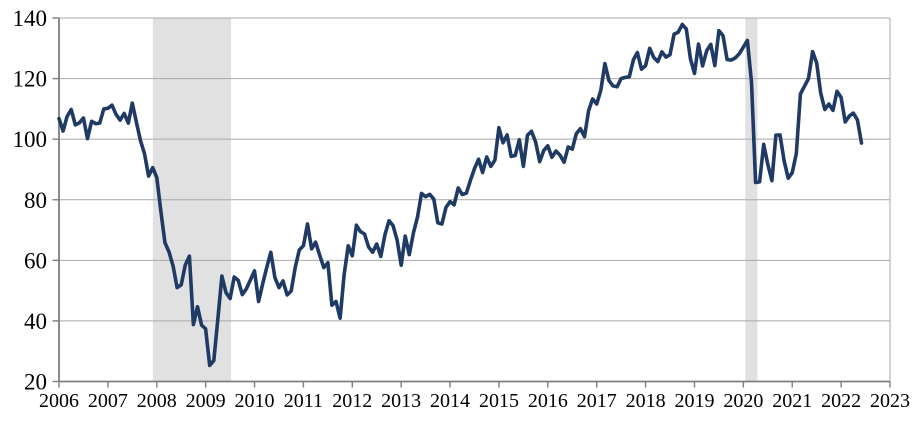 The width and height of the screenshot is (917, 431). What do you see at coordinates (401, 401) in the screenshot?
I see `x-tick-label: 2013` at bounding box center [401, 401].